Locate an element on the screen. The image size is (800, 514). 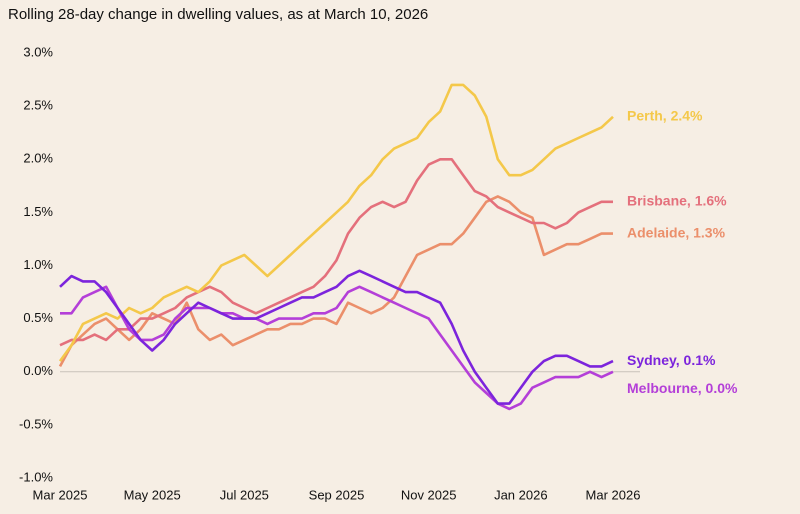
y-tick-label: 3.0% is located at coordinates (38, 51).